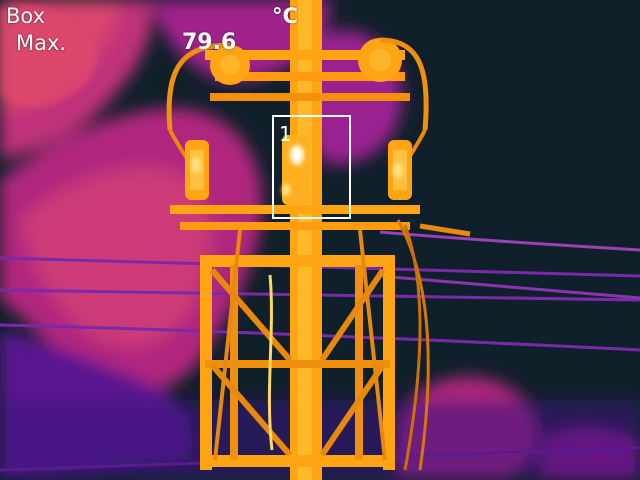 The image size is (640, 480). I want to click on measurement-box-number: 1, so click(285, 134).